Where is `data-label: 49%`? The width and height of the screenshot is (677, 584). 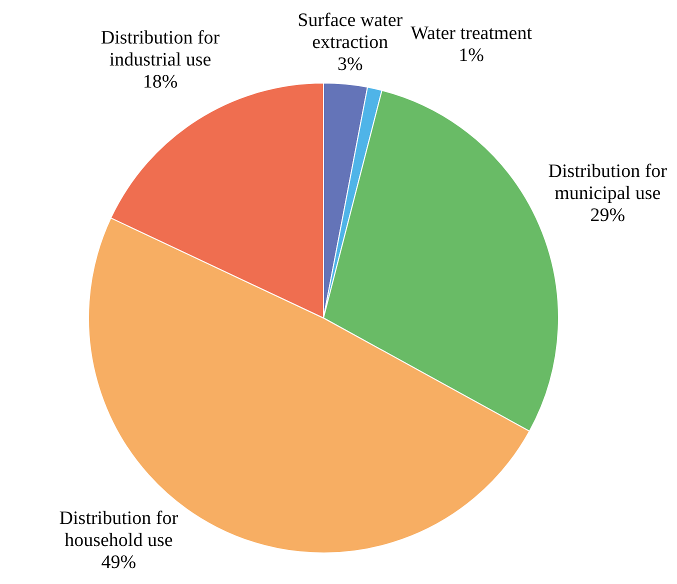
data-label: 49% is located at coordinates (118, 562).